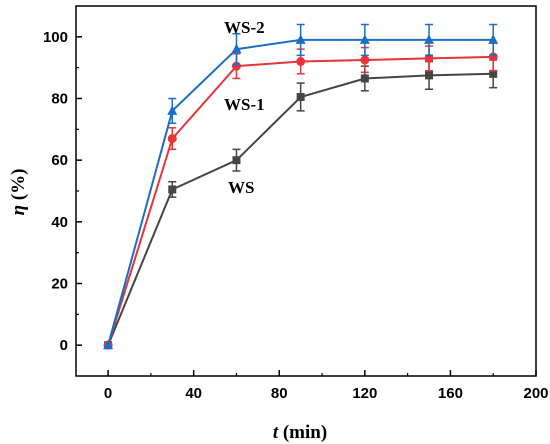 Image resolution: width=550 pixels, height=444 pixels. What do you see at coordinates (59, 284) in the screenshot?
I see `y-tick-label: 20` at bounding box center [59, 284].